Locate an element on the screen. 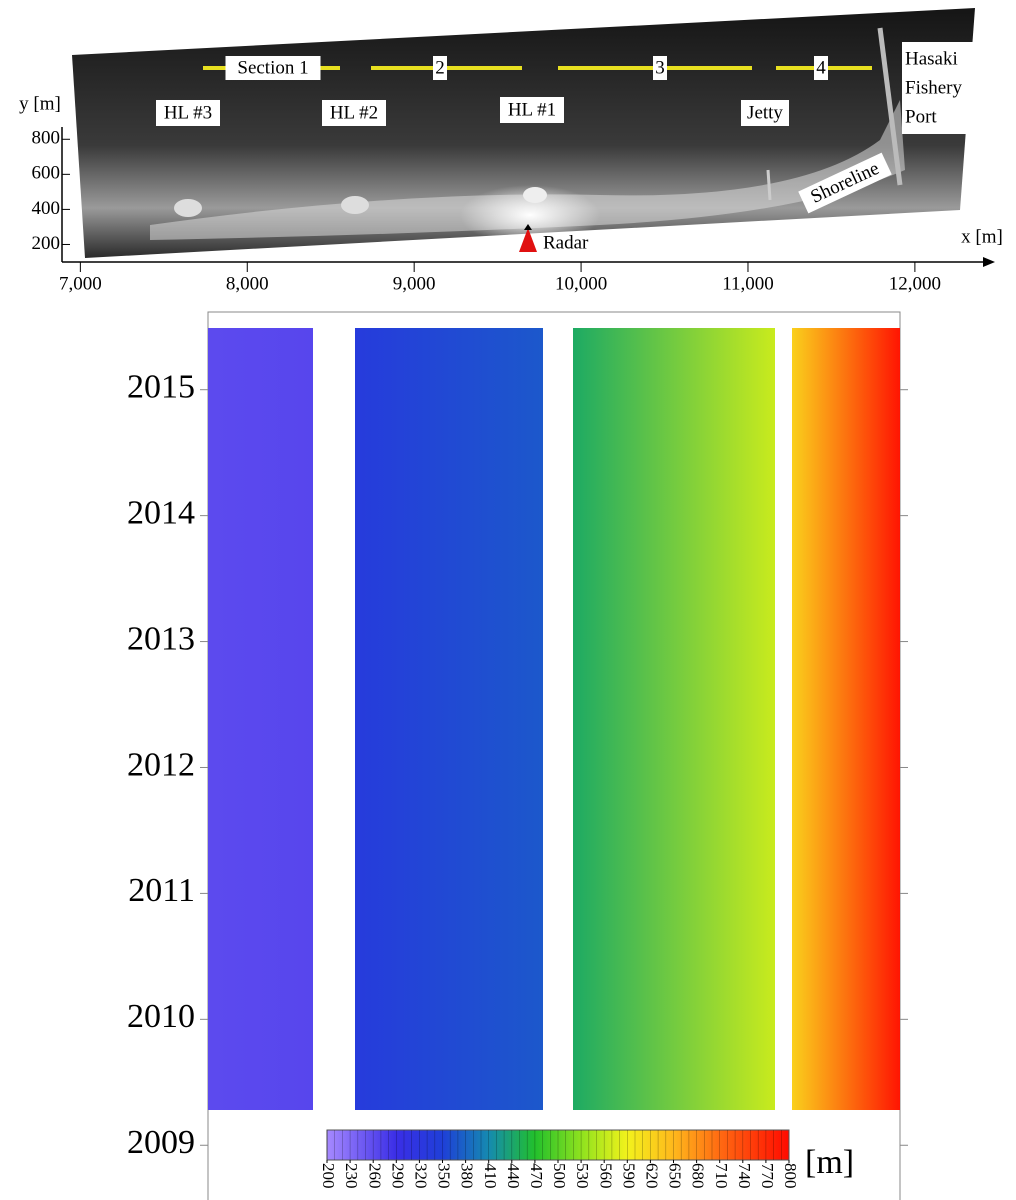  colorbar-tick-label: 800 is located at coordinates (790, 1176).